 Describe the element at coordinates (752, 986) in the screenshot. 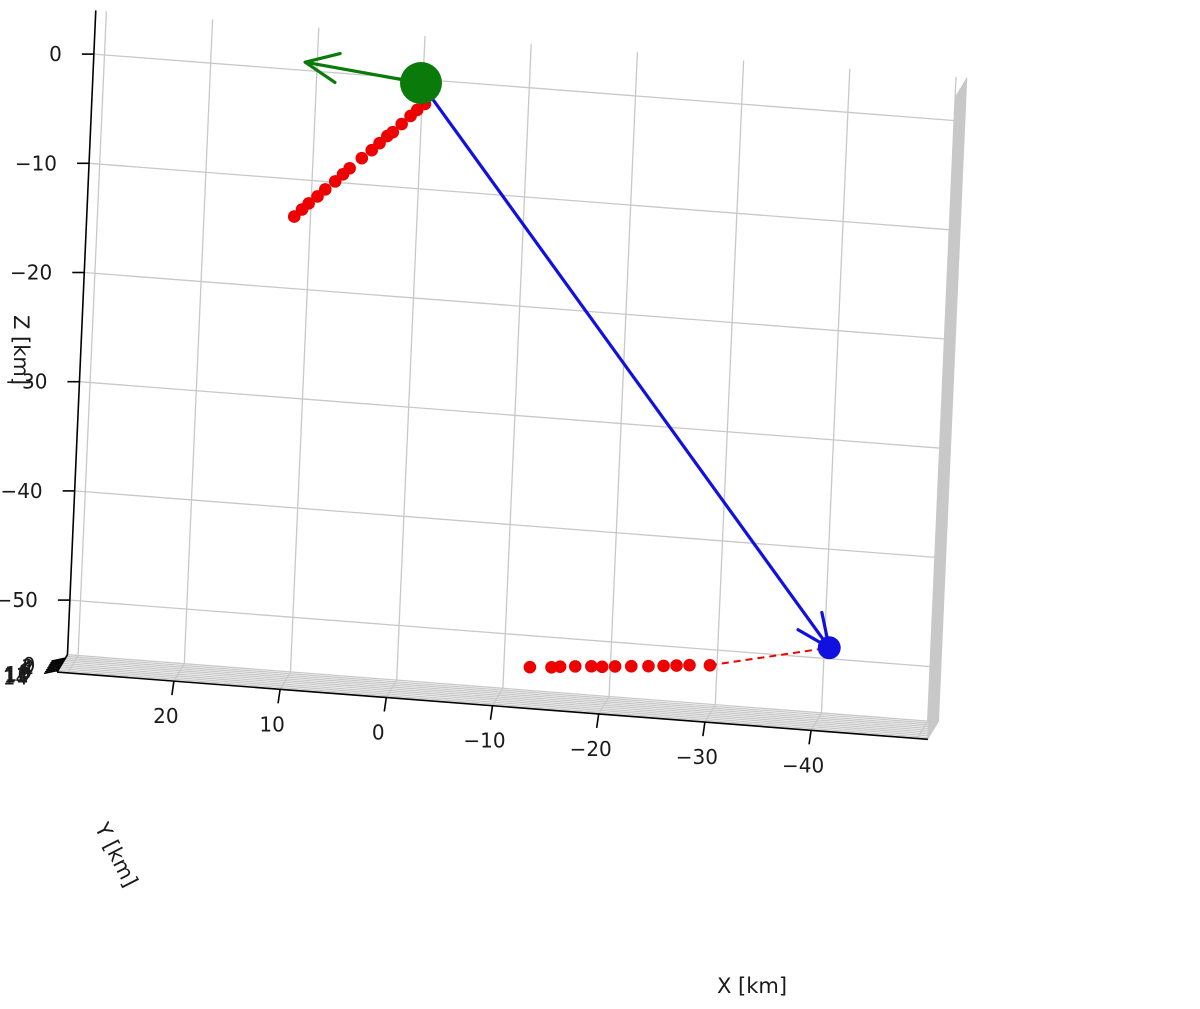

I see `x-axis-label: X [km]` at that location.